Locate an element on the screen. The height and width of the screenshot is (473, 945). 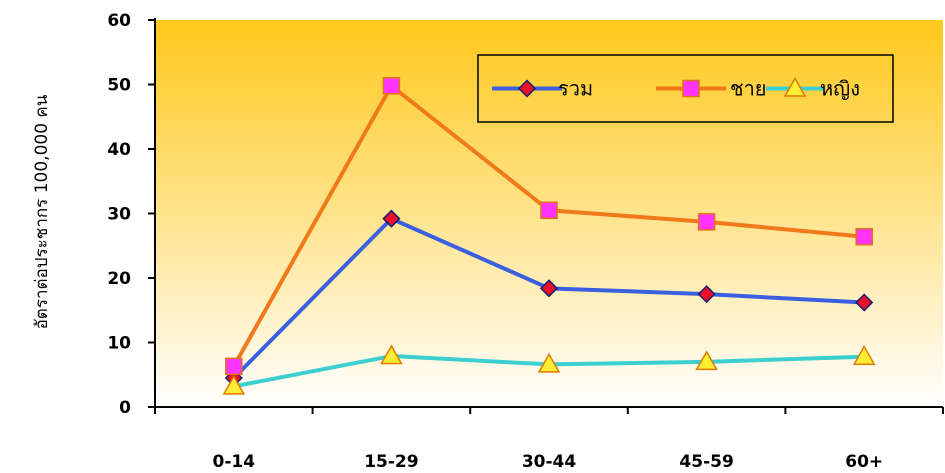
legend-label-1: ชาย is located at coordinates (748, 89).